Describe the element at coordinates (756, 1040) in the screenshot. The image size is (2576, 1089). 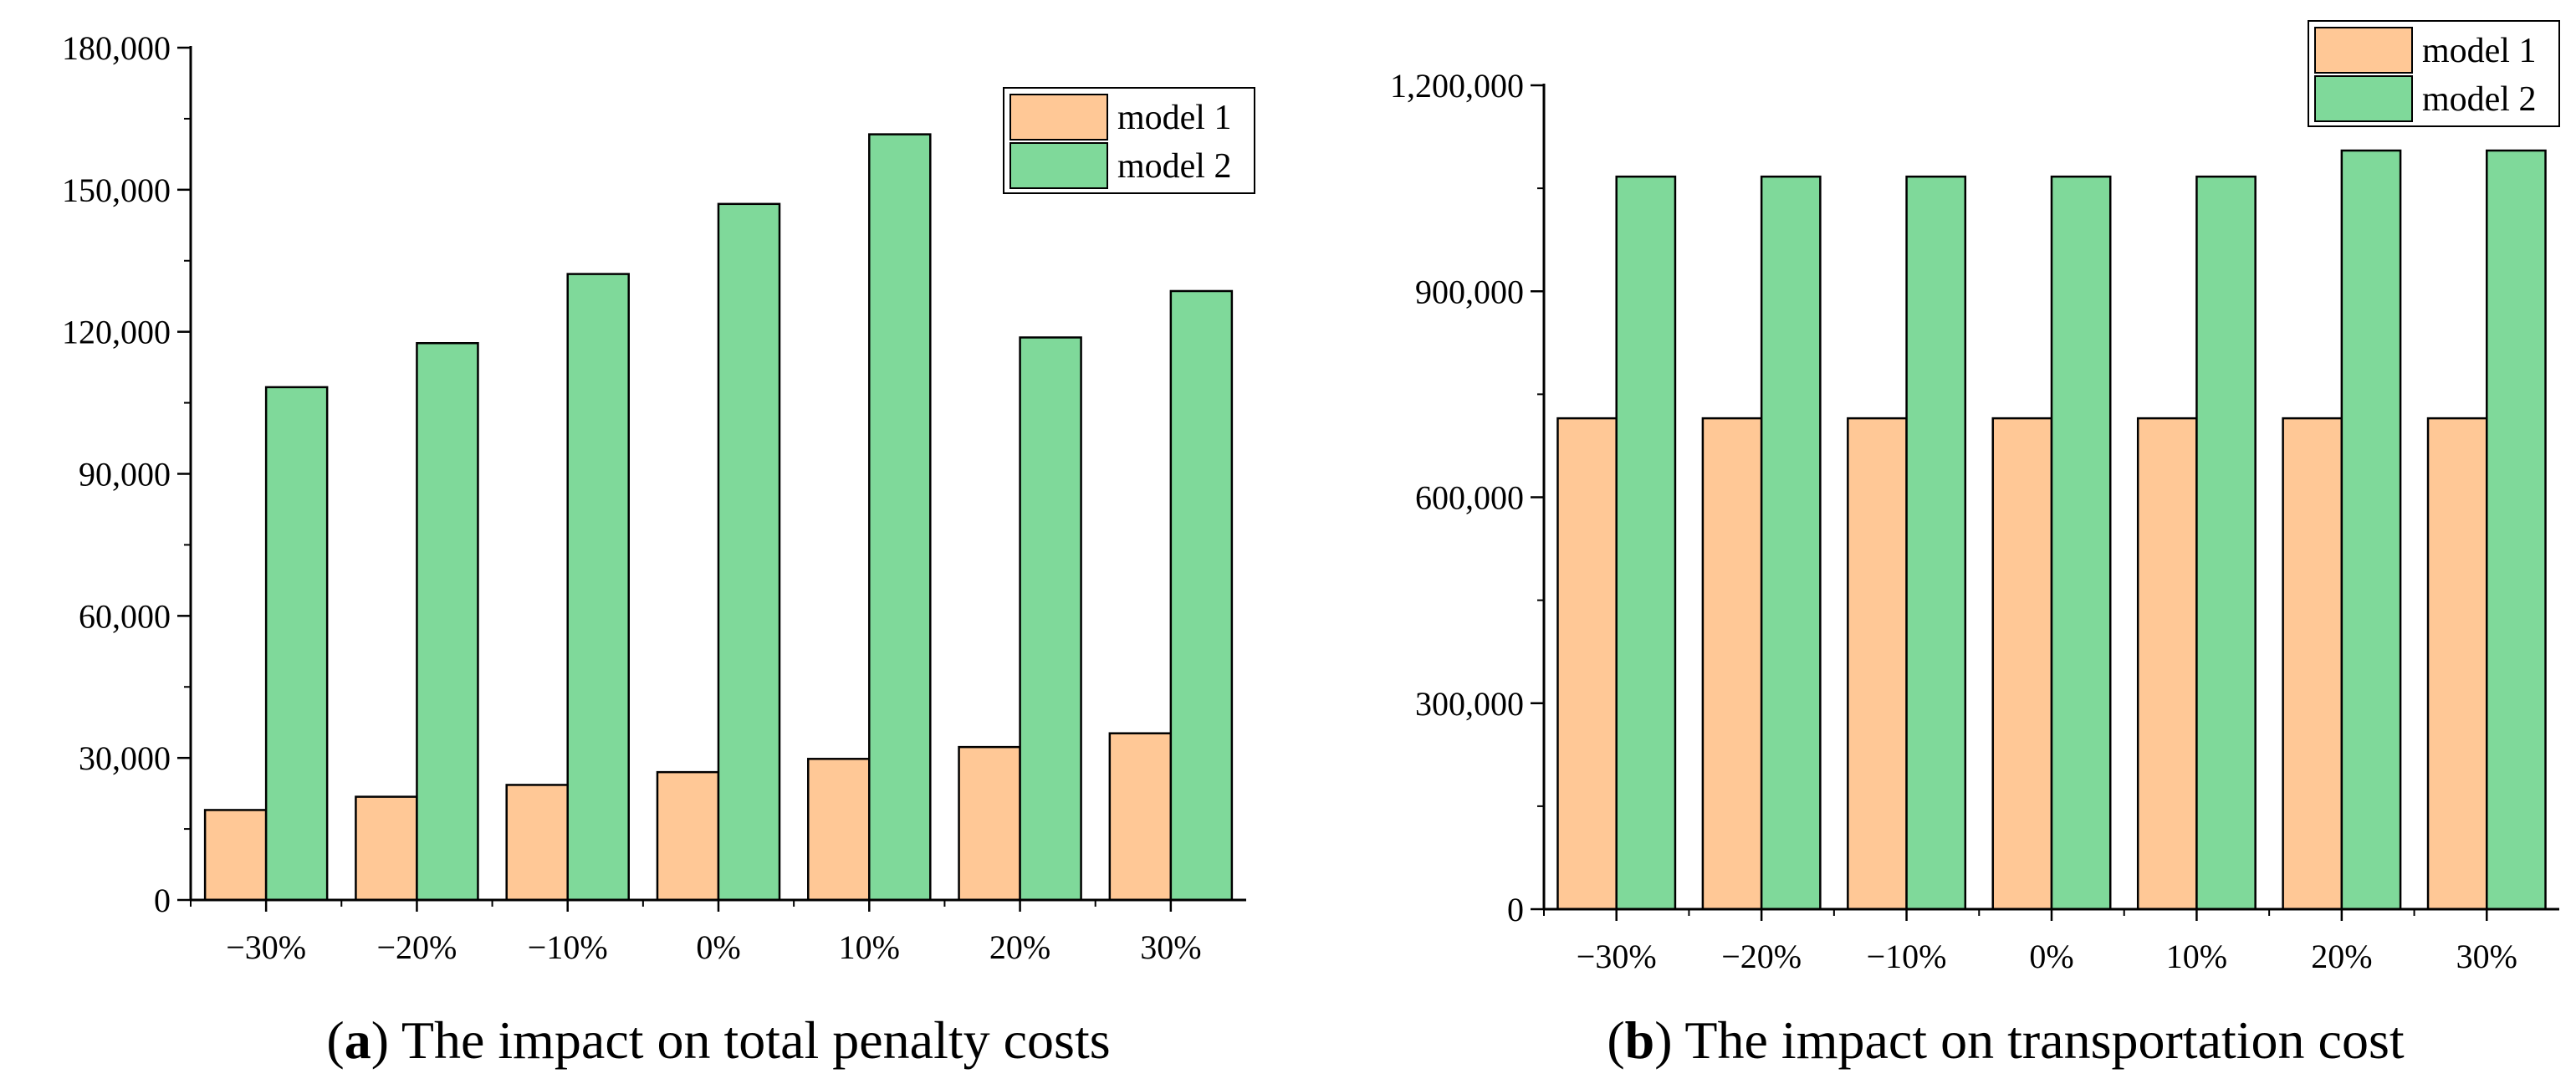
I see `caption-text: The impact on total penalty costs` at that location.